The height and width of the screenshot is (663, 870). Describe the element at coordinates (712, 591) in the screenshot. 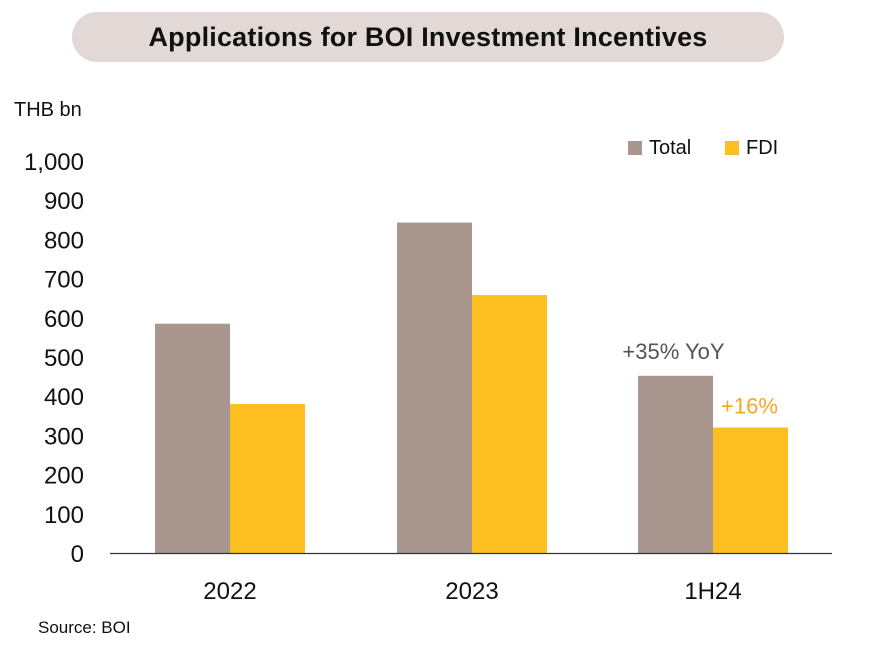

I see `x-category-label: 1H24` at that location.